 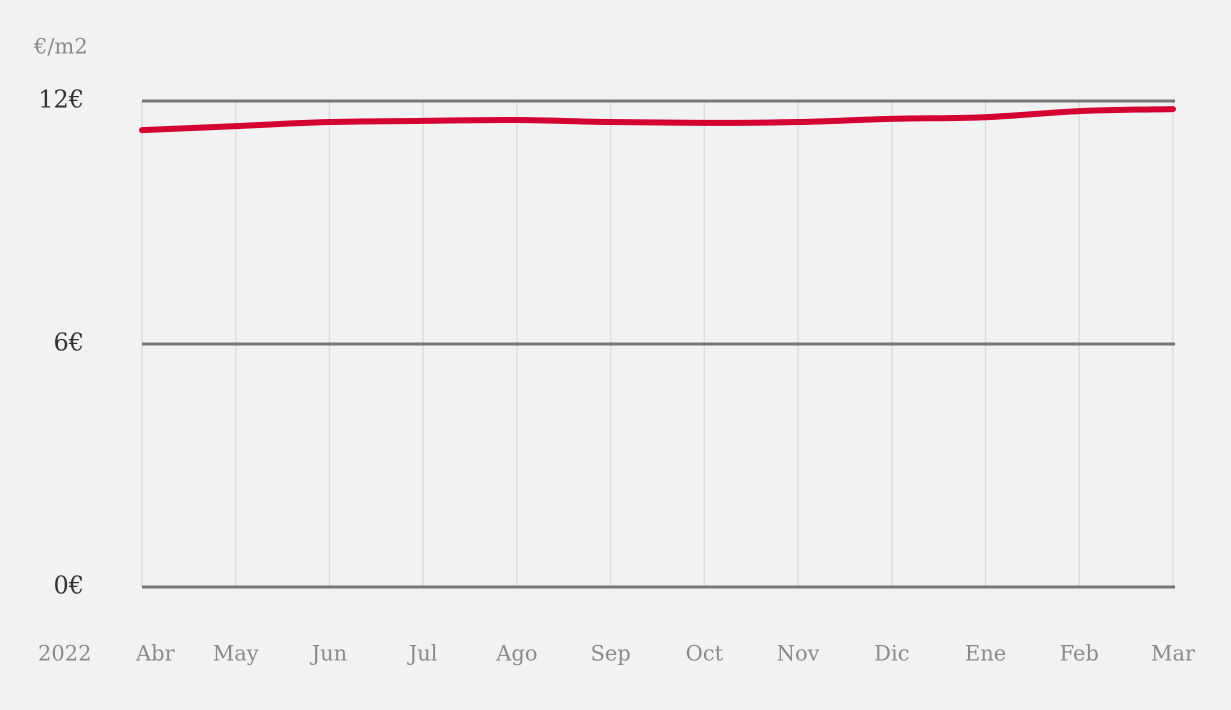 I want to click on x-tick-label: Sep, so click(x=611, y=654).